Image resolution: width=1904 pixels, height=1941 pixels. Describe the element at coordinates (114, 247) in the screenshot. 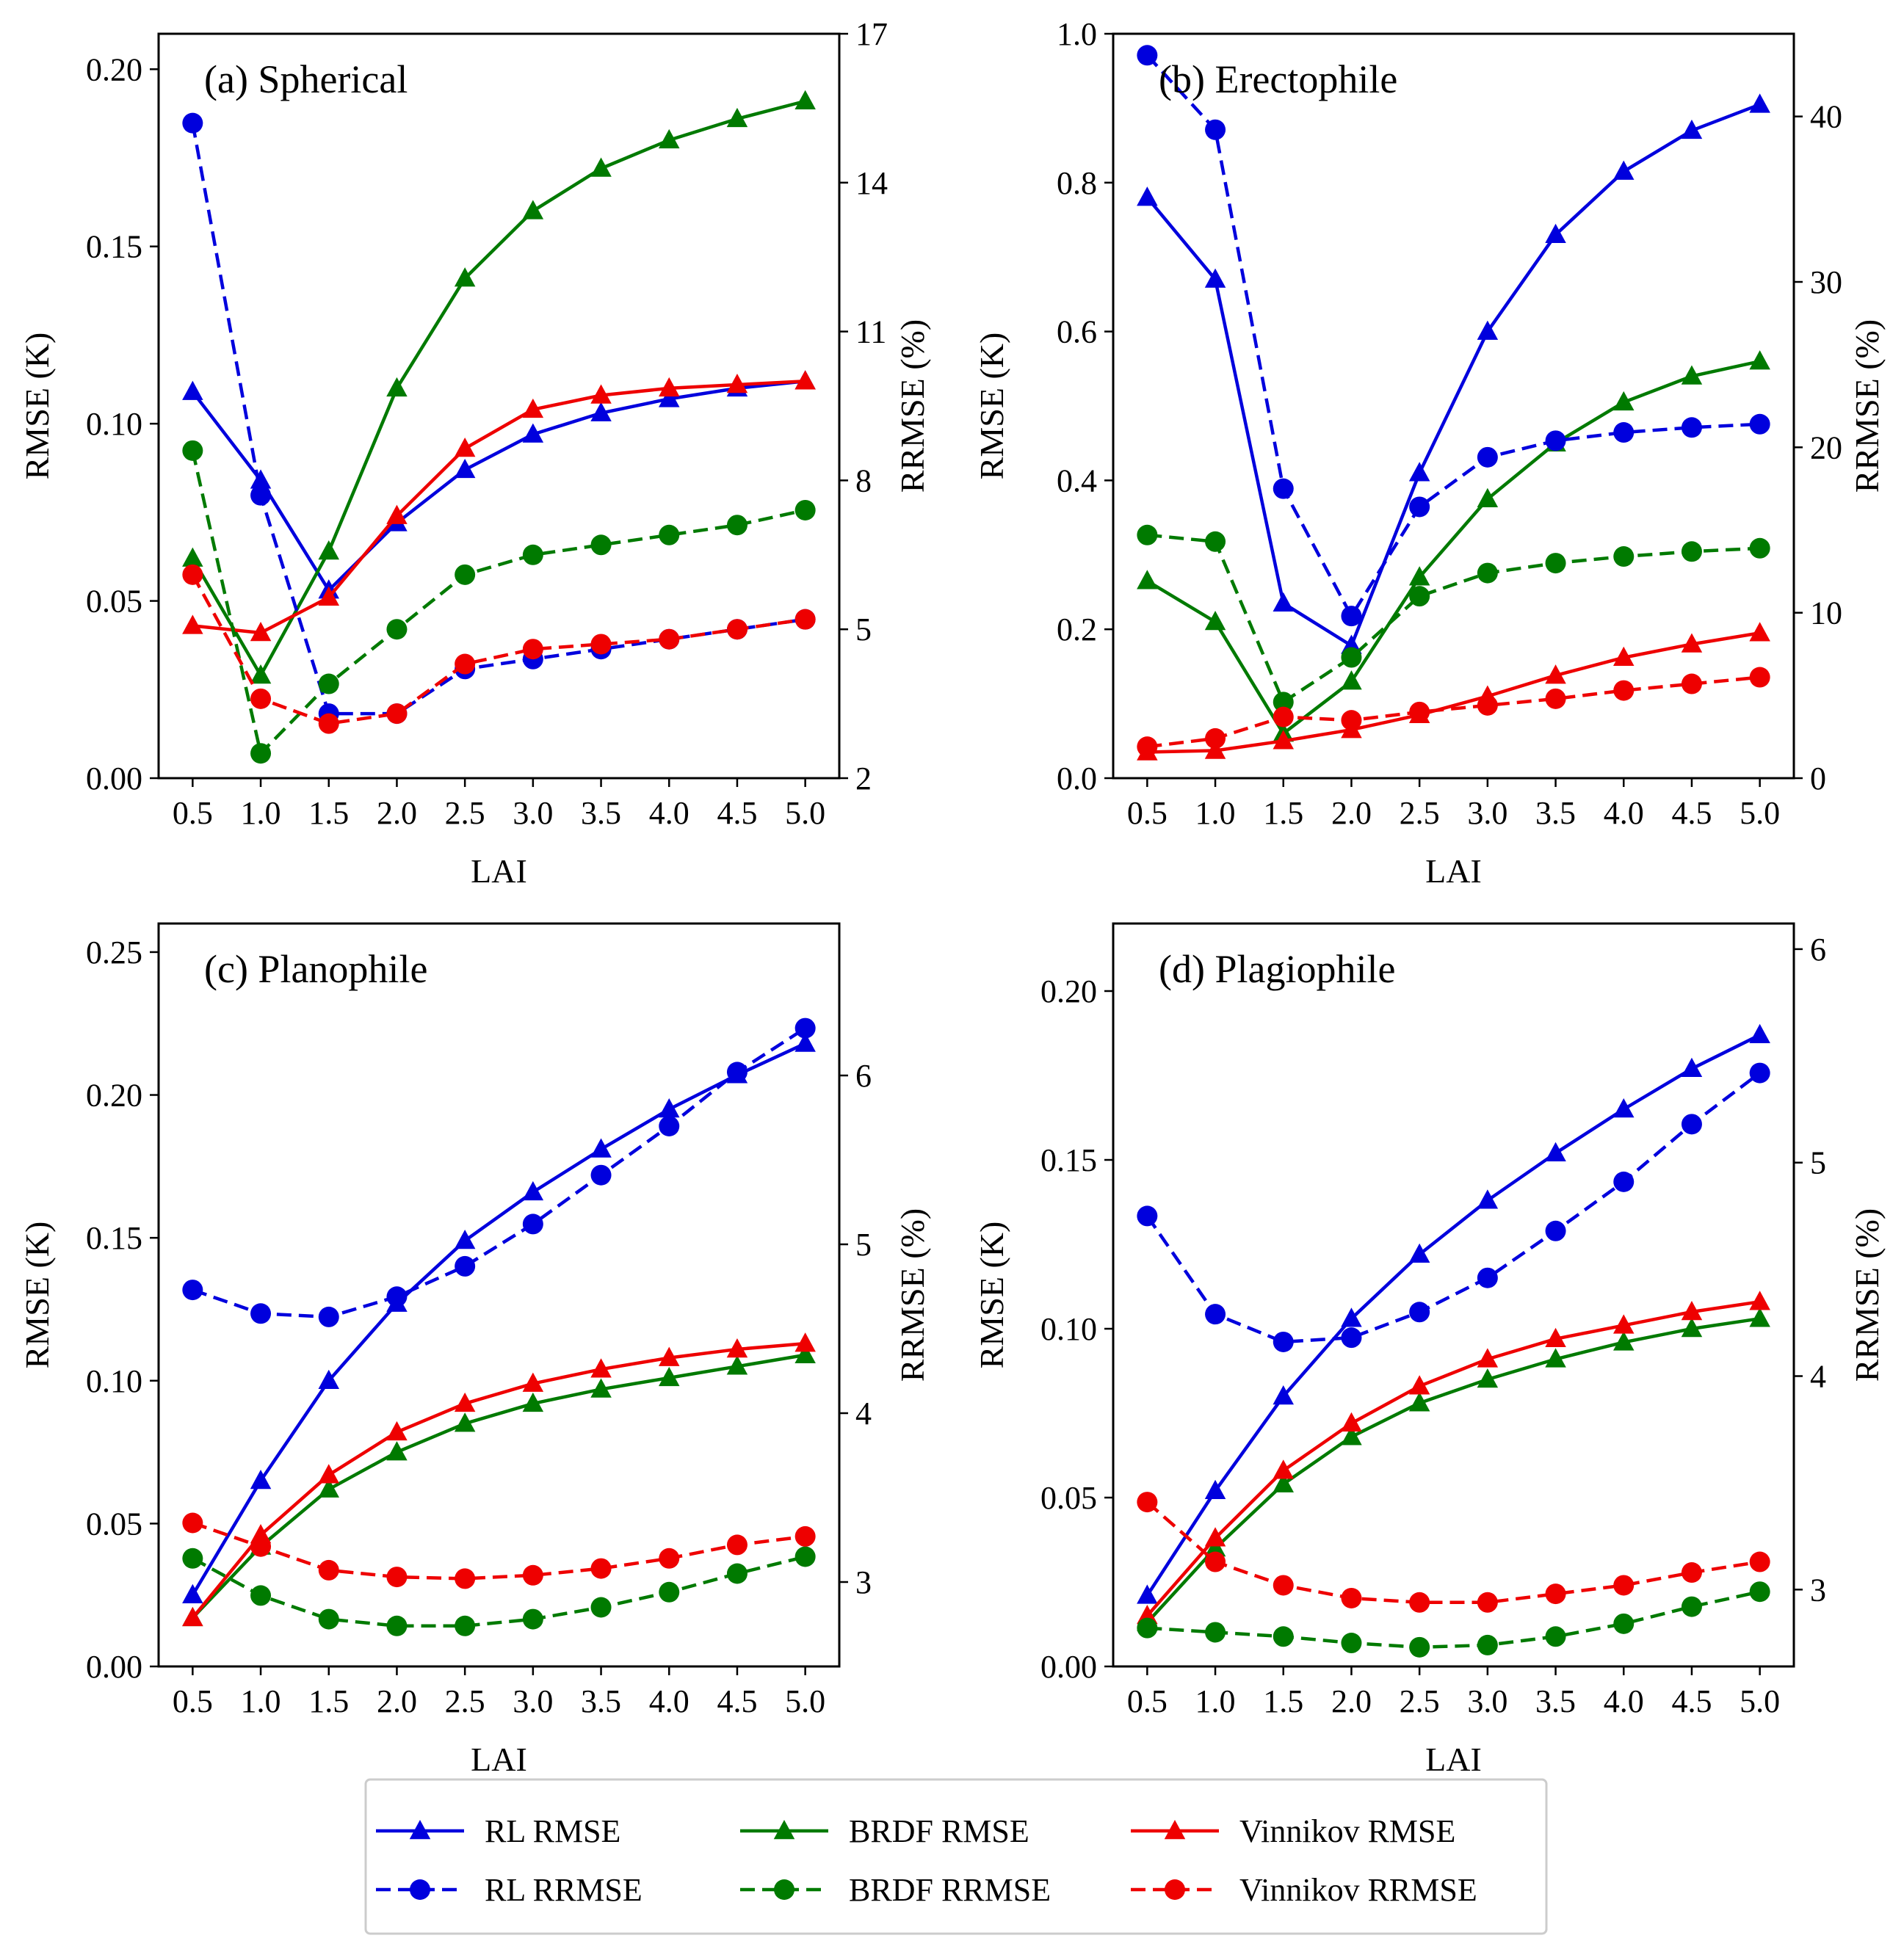

I see `y-tick-label: 0.15` at that location.